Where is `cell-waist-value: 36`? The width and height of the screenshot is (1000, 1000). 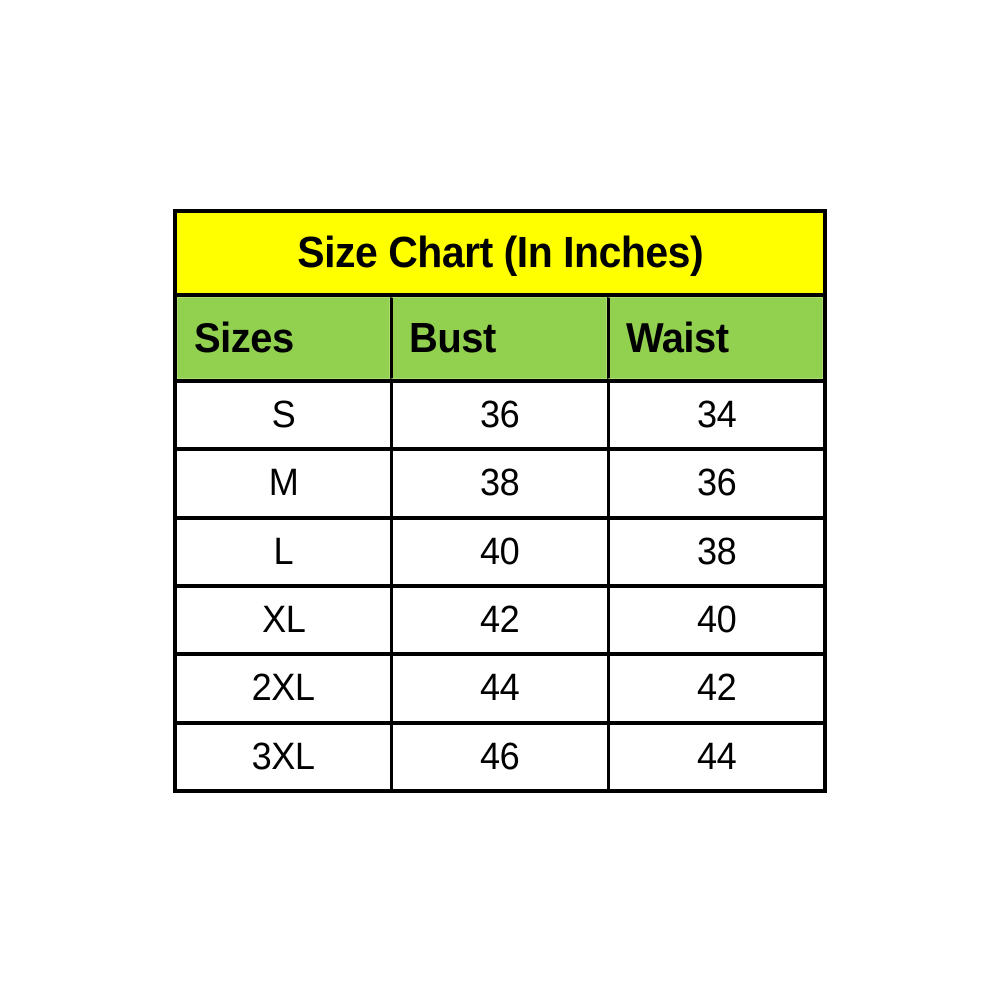
cell-waist-value: 36 is located at coordinates (716, 483).